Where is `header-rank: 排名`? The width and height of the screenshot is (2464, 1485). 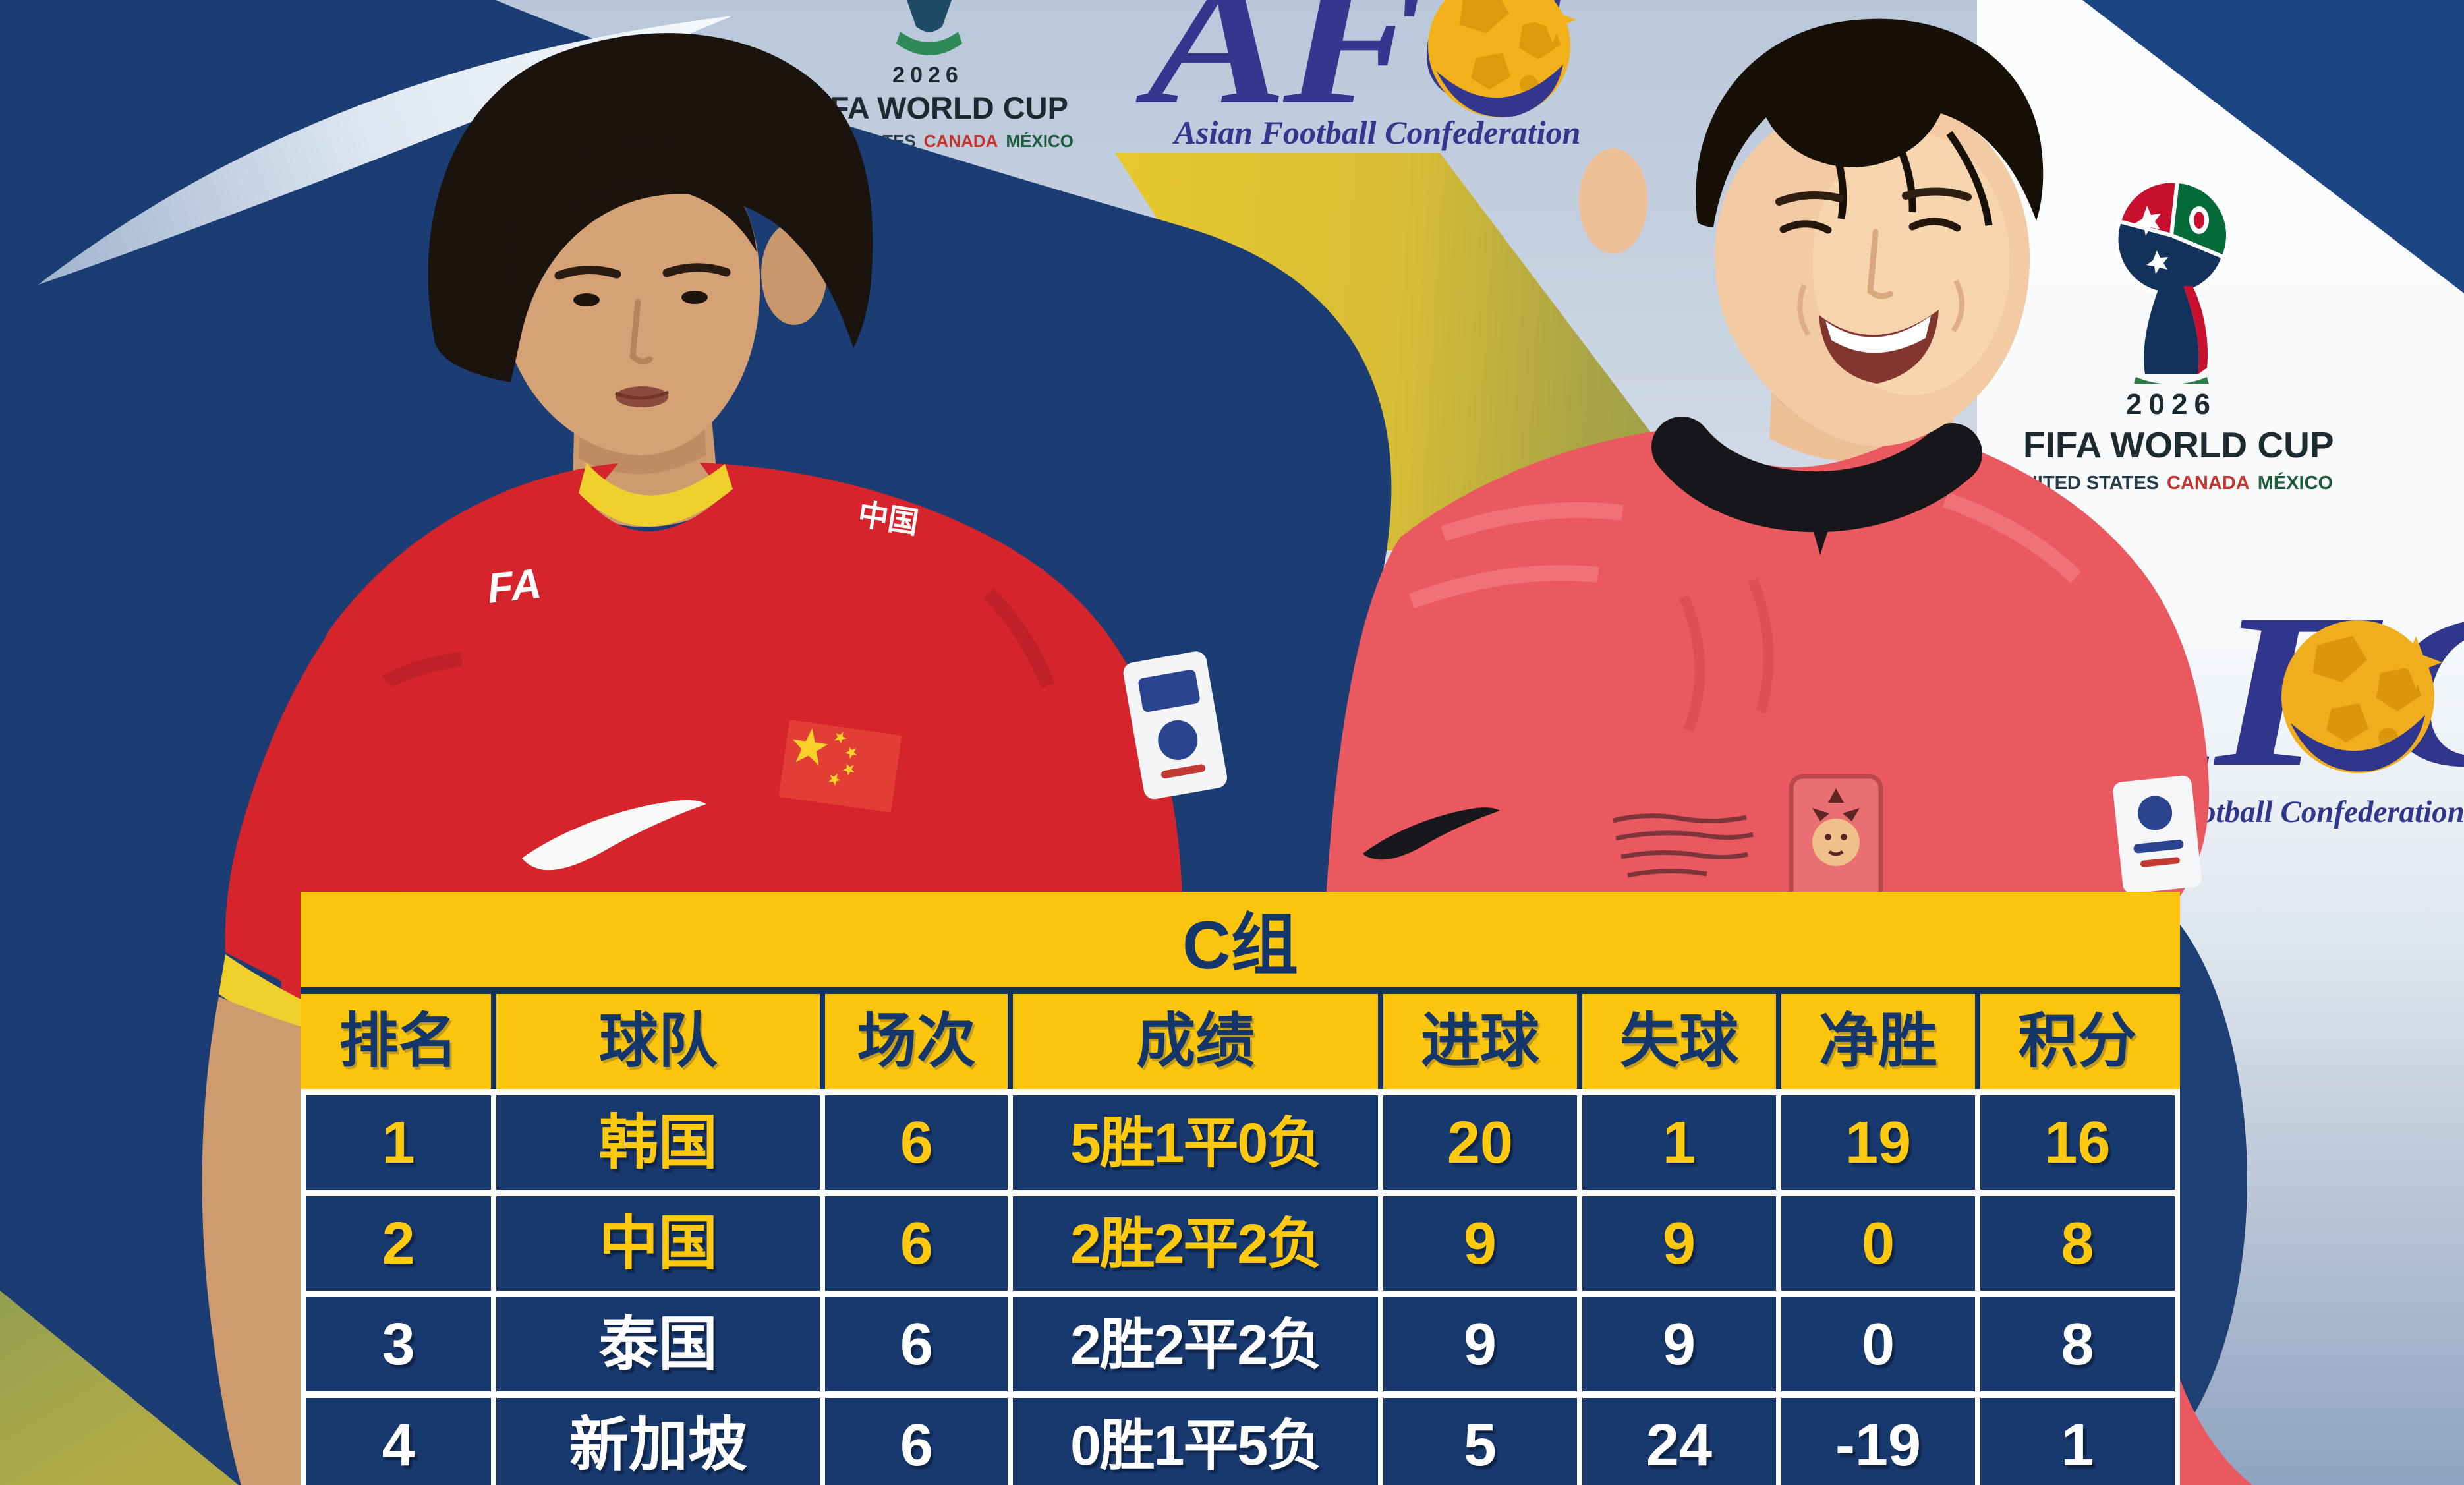 header-rank: 排名 is located at coordinates (401, 1041).